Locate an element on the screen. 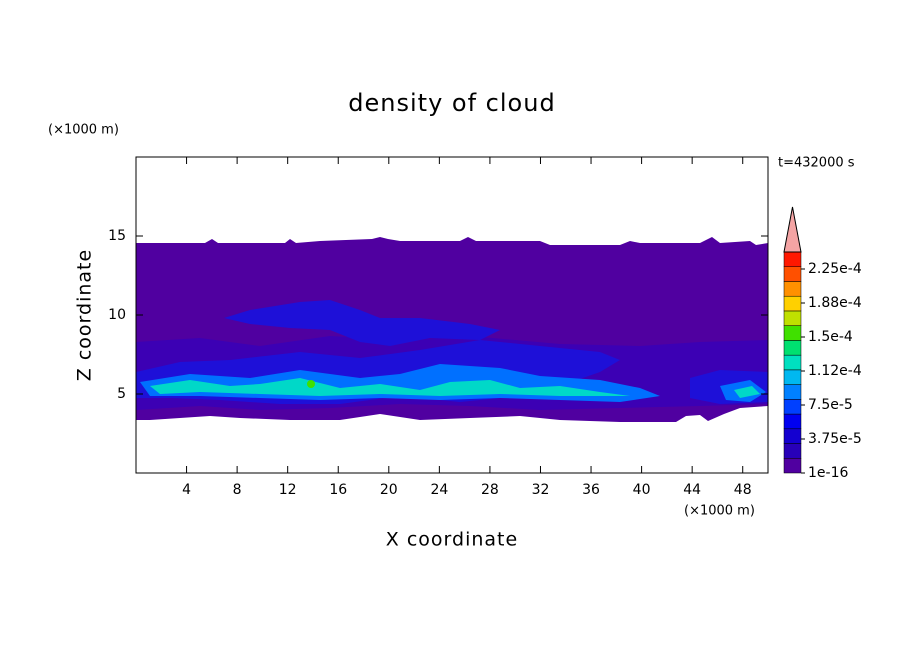 The image size is (904, 654). colorbar-extend is located at coordinates (792, 229).